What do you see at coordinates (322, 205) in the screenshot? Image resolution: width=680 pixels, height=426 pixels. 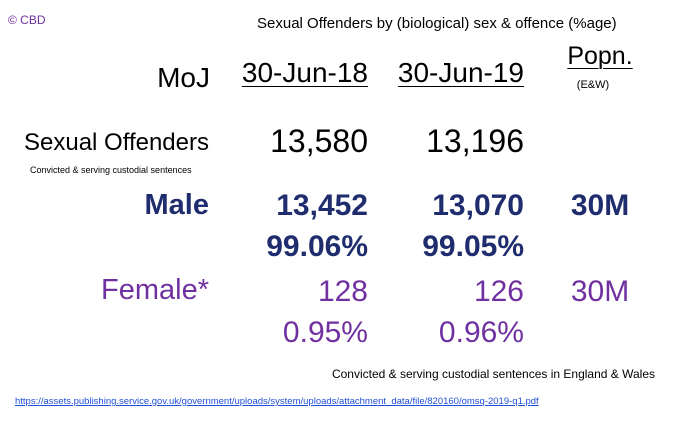 I see `male-2018-count: 13,452` at bounding box center [322, 205].